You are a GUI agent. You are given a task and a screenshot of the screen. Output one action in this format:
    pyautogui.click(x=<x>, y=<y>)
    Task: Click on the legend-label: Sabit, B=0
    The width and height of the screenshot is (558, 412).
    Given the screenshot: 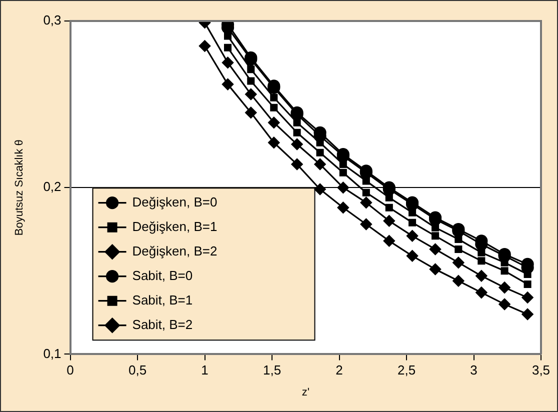 What is the action you would take?
    pyautogui.click(x=162, y=275)
    